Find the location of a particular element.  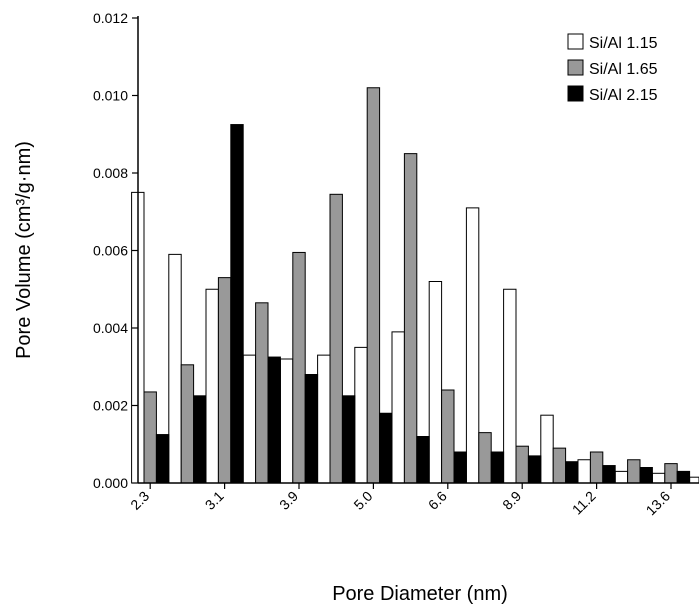

legend: Si/Al 1.15 Si/Al 1.65 Si/Al 2.15 is located at coordinates (612, 68).